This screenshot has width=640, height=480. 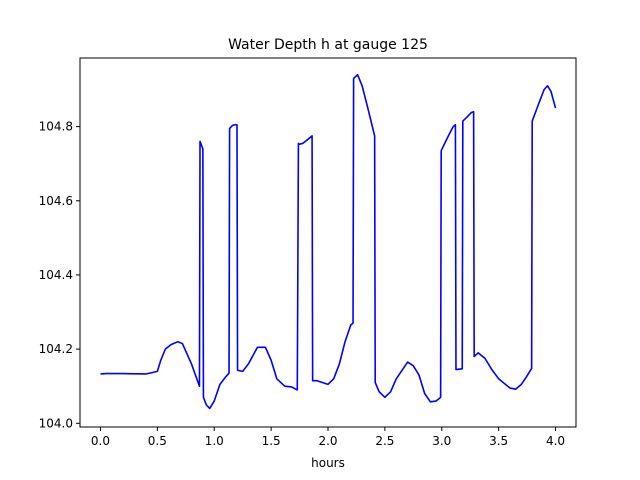 What do you see at coordinates (56, 275) in the screenshot?
I see `y-tick-label: 104.4` at bounding box center [56, 275].